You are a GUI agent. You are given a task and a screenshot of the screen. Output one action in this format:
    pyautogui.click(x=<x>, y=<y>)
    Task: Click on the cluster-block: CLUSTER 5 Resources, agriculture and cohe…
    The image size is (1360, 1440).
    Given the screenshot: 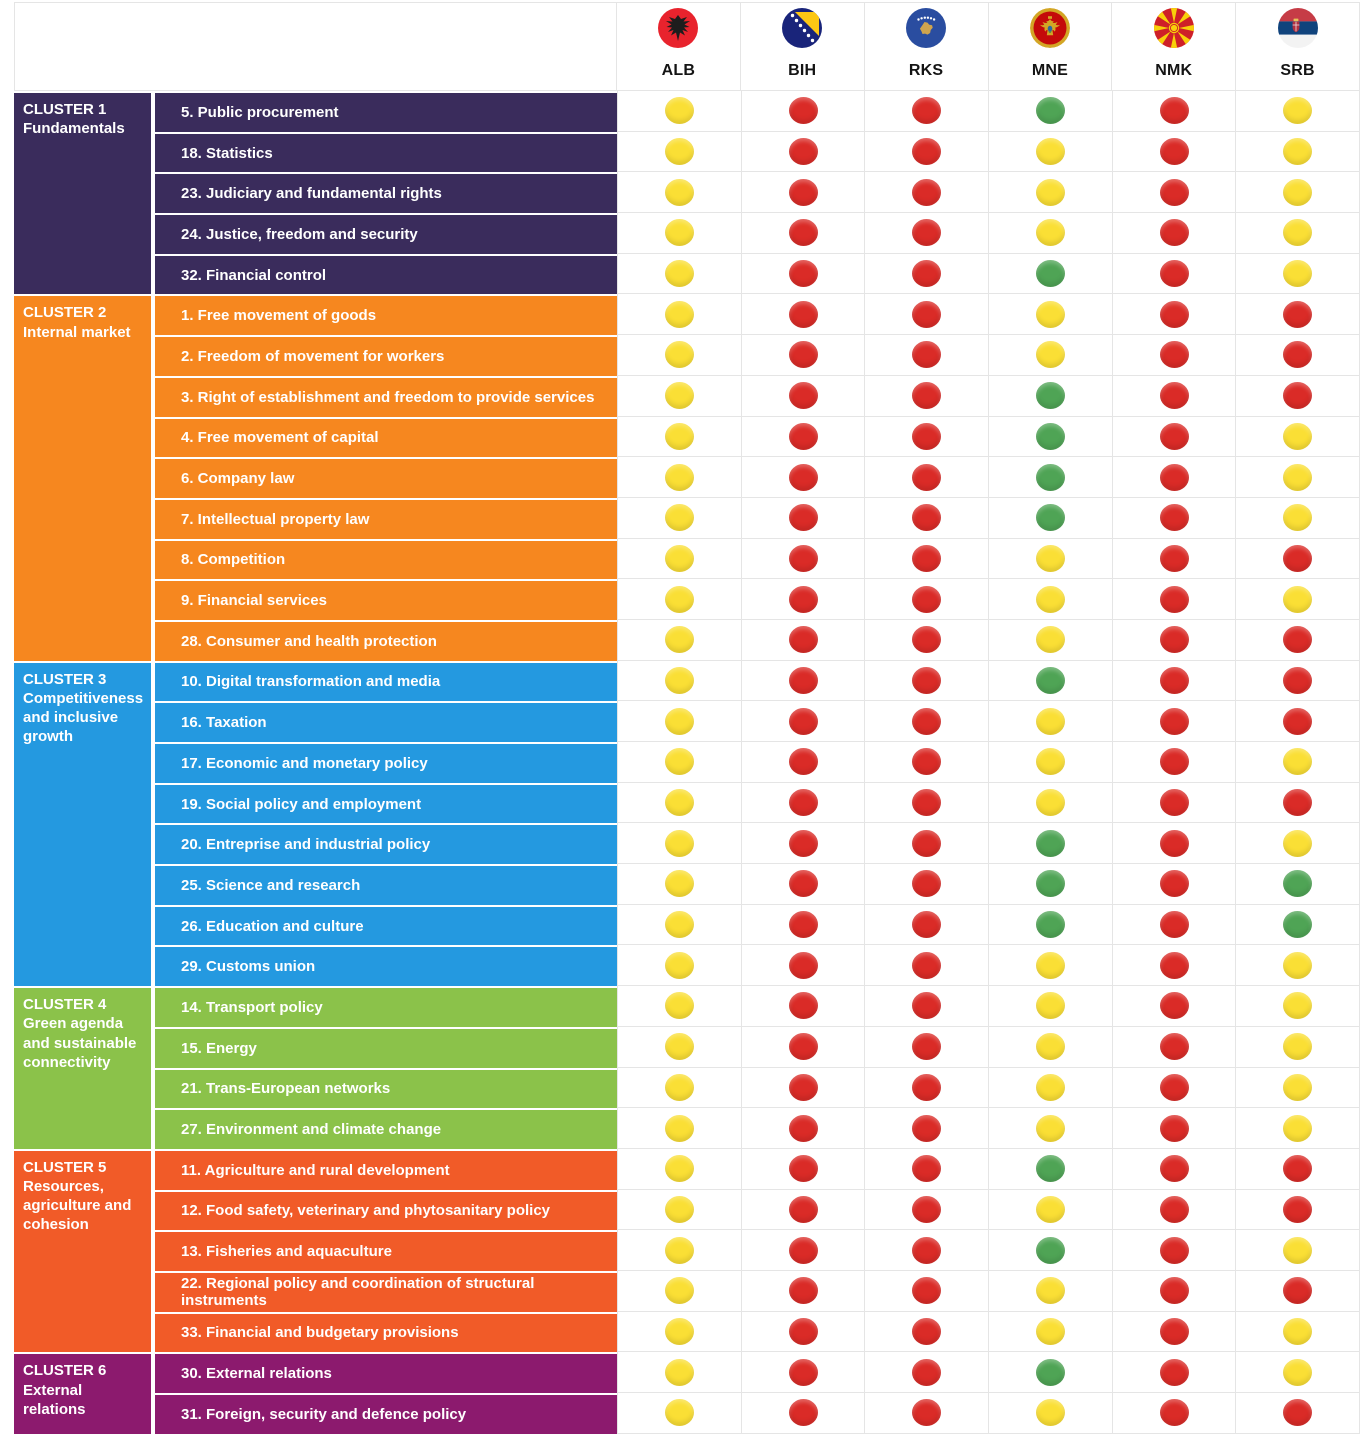 What is the action you would take?
    pyautogui.click(x=687, y=1250)
    